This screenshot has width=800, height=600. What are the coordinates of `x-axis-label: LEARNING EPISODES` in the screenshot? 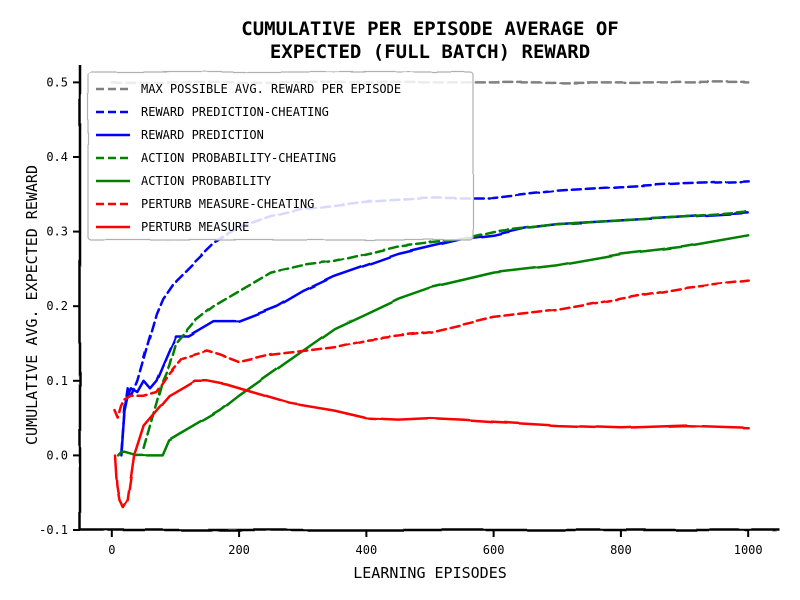 It's located at (430, 573).